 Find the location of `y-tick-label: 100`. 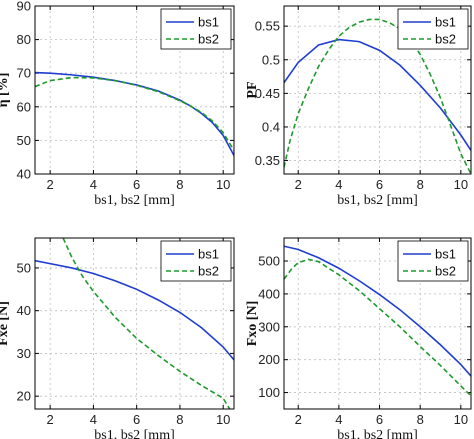

y-tick-label: 100 is located at coordinates (269, 392).